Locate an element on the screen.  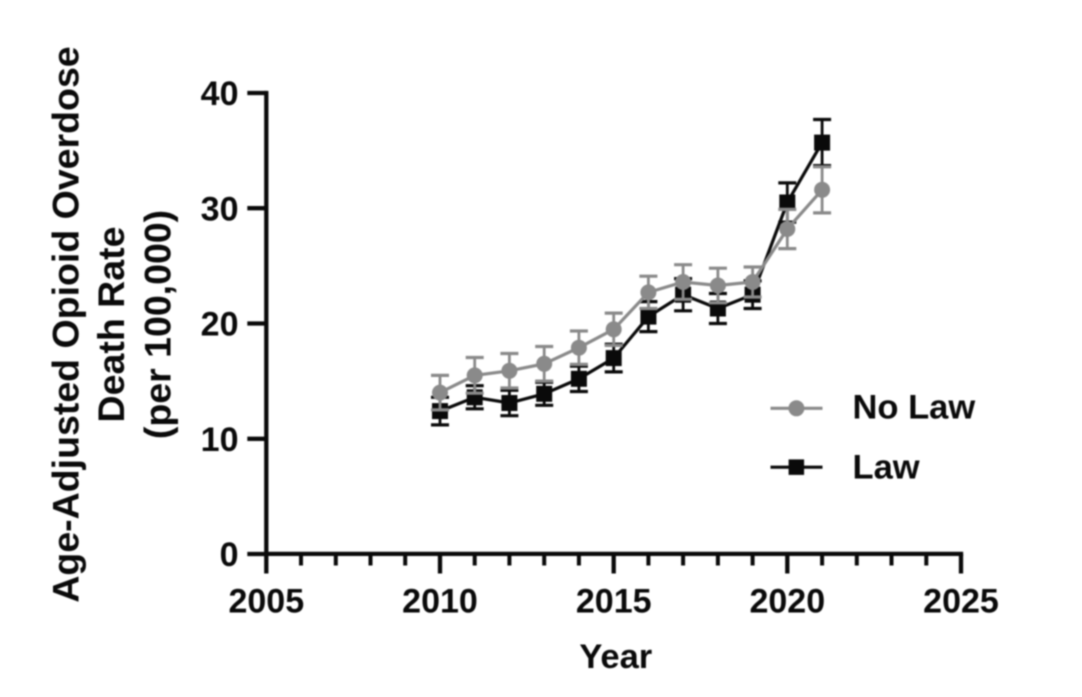
svg-text: 2025 is located at coordinates (961, 602).